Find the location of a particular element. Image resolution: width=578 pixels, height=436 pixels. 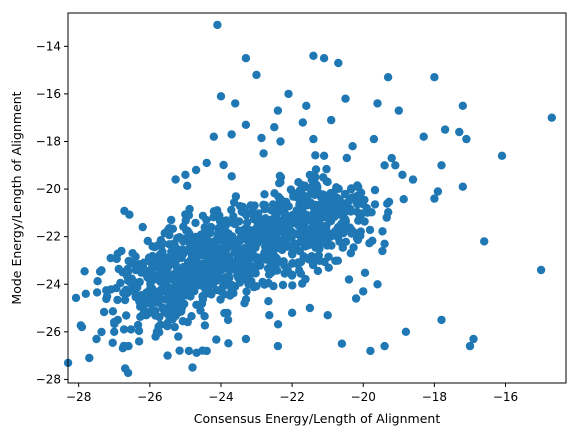

y-tick-label: −28 is located at coordinates (48, 379).